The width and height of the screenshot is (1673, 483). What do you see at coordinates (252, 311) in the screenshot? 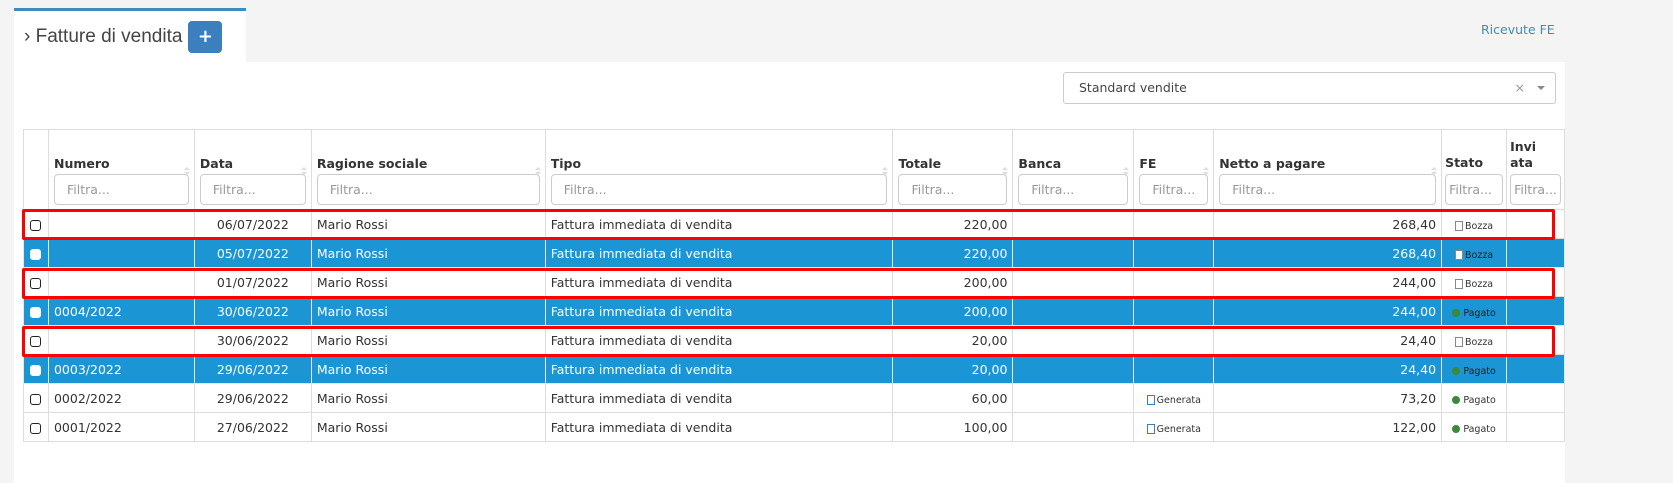
I see `cell-data: 30/06/2022` at bounding box center [252, 311].